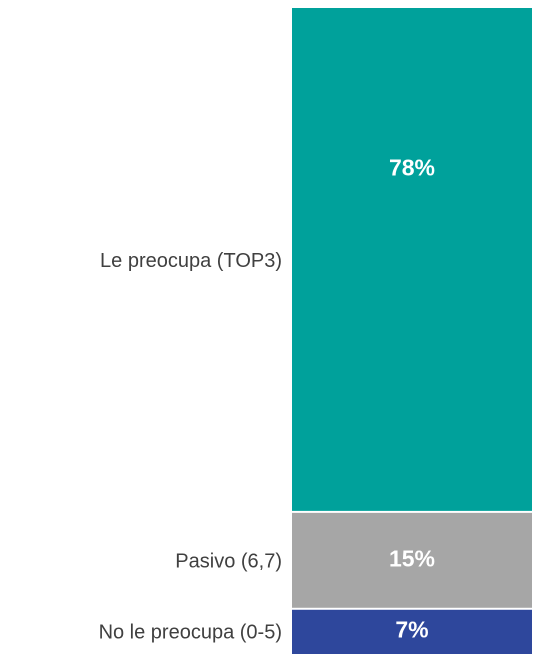 Image resolution: width=547 pixels, height=662 pixels. I want to click on value-label: 15%, so click(412, 558).